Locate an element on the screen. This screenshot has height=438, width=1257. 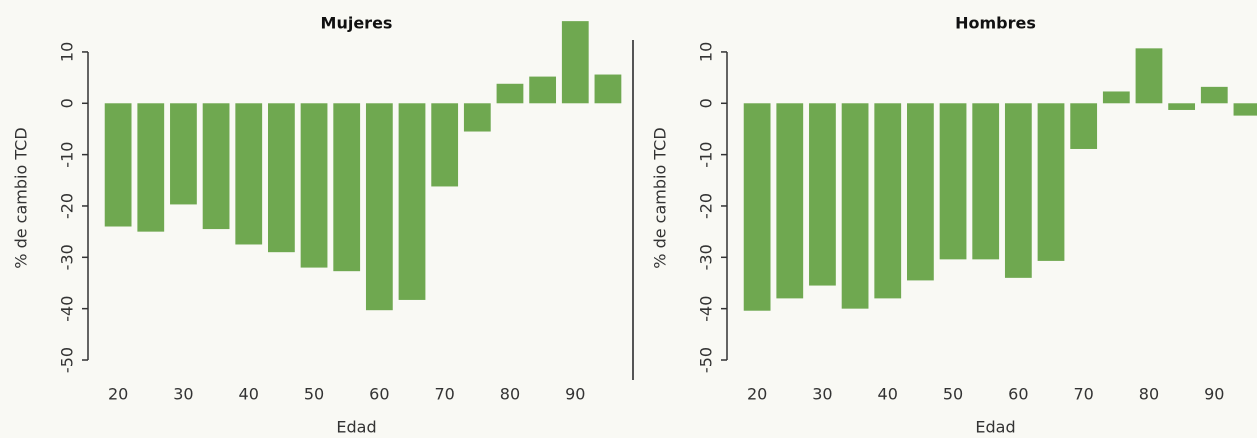
chart-title: Mujeres is located at coordinates (357, 23).